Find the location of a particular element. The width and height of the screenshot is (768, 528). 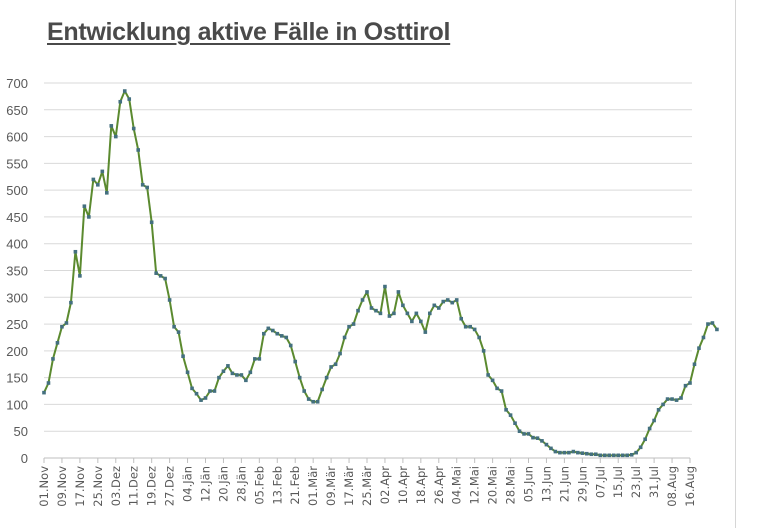

x-tick-label: 19.Dez is located at coordinates (152, 486).